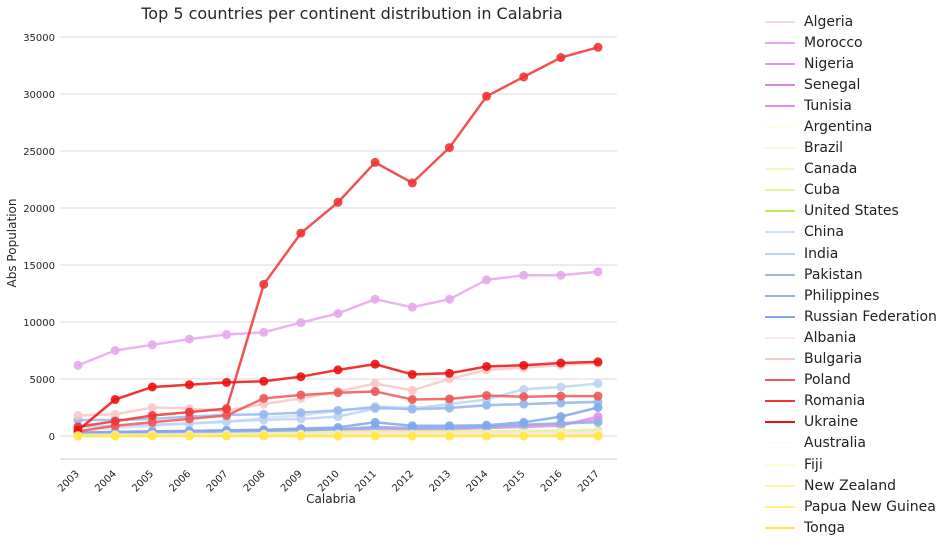  I want to click on x-tick-label: 2008, so click(255, 482).